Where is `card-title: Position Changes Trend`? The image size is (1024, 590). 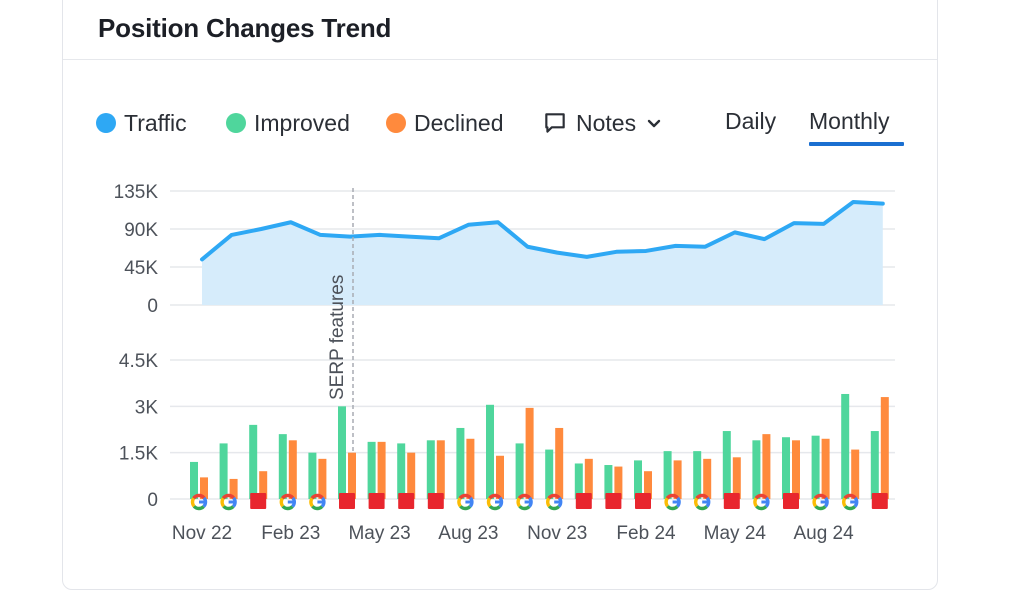 card-title: Position Changes Trend is located at coordinates (245, 28).